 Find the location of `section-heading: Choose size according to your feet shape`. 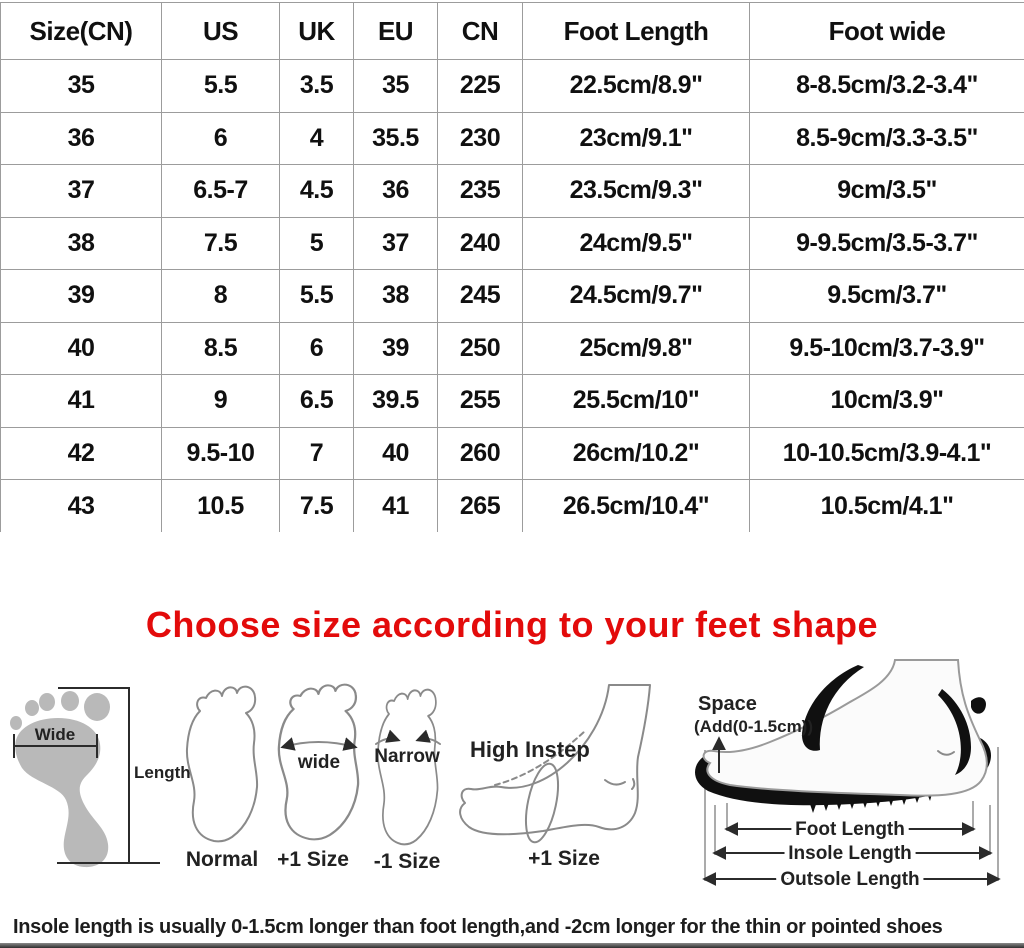

section-heading: Choose size according to your feet shape is located at coordinates (512, 624).